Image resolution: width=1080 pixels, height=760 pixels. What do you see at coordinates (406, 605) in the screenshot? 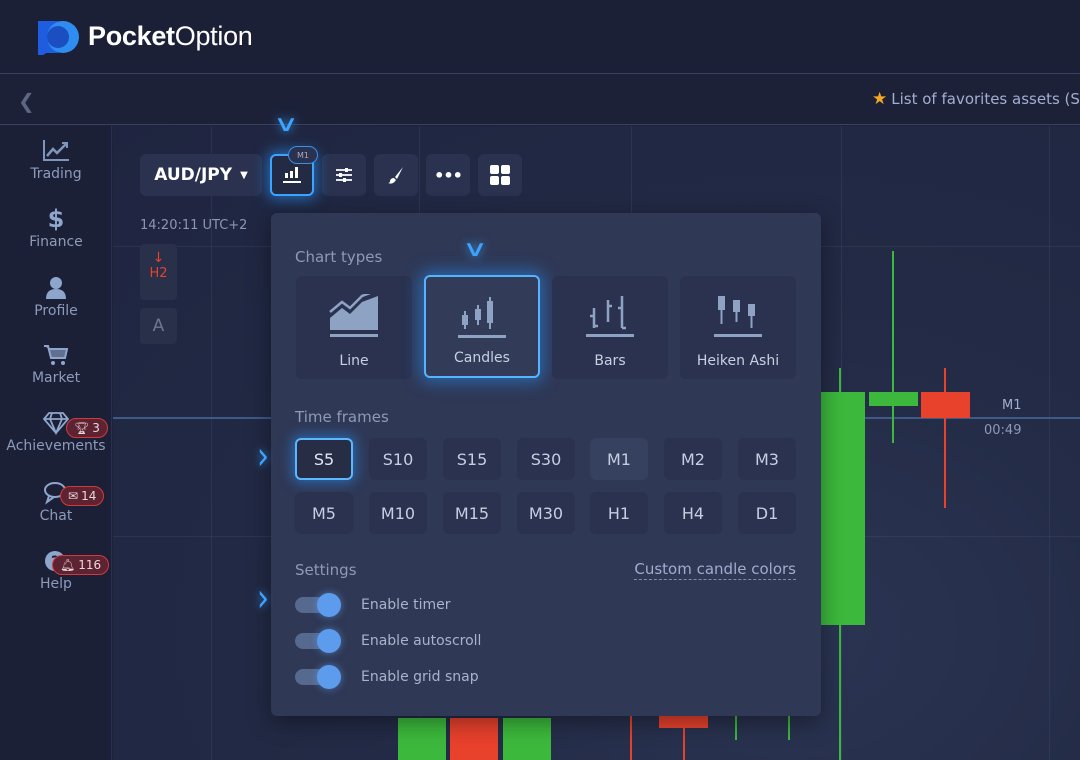
I see `toggle-label: Enable timer` at bounding box center [406, 605].